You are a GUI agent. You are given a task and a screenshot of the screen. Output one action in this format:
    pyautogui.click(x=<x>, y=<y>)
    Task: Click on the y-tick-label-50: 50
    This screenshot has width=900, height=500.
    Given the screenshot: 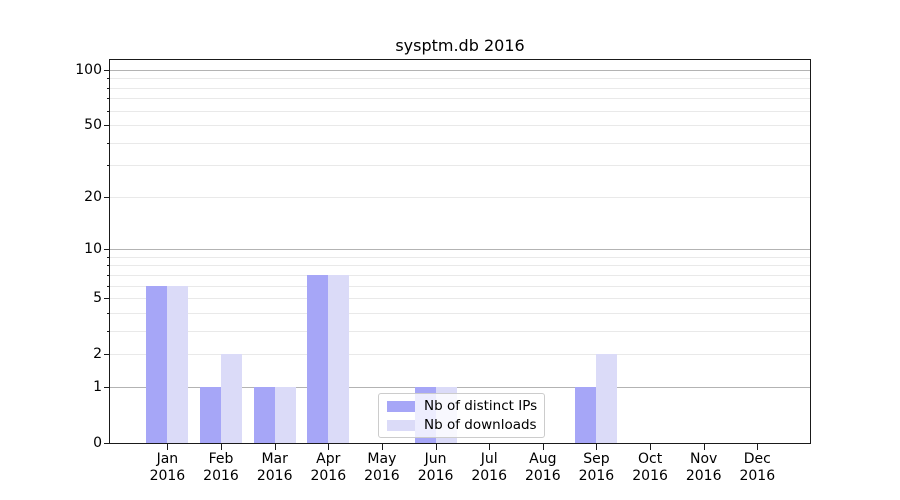 What is the action you would take?
    pyautogui.click(x=93, y=125)
    